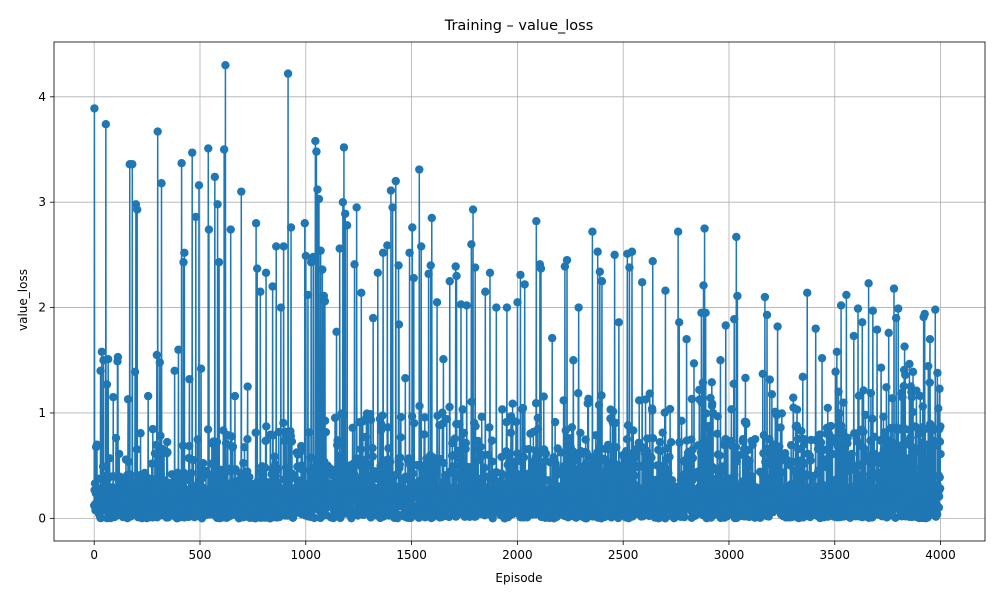  I want to click on x-tick-label: 4000, so click(940, 555).